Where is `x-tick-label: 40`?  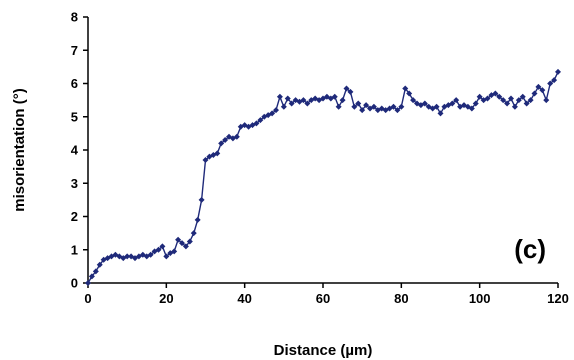 x-tick-label: 40 is located at coordinates (244, 298).